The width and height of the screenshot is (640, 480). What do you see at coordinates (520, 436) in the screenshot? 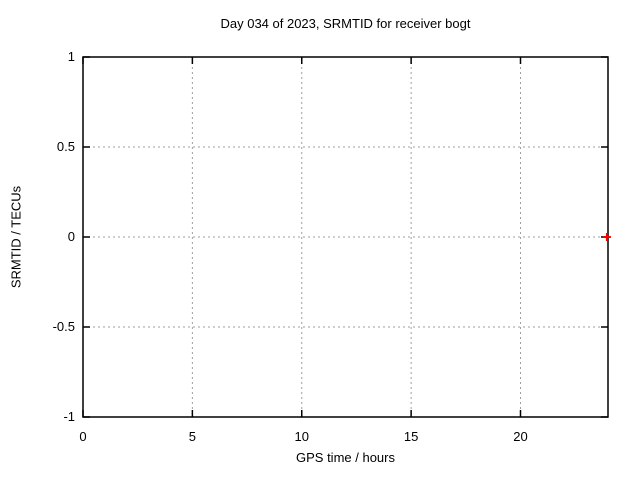
I see `x-tick-label: 20` at bounding box center [520, 436].